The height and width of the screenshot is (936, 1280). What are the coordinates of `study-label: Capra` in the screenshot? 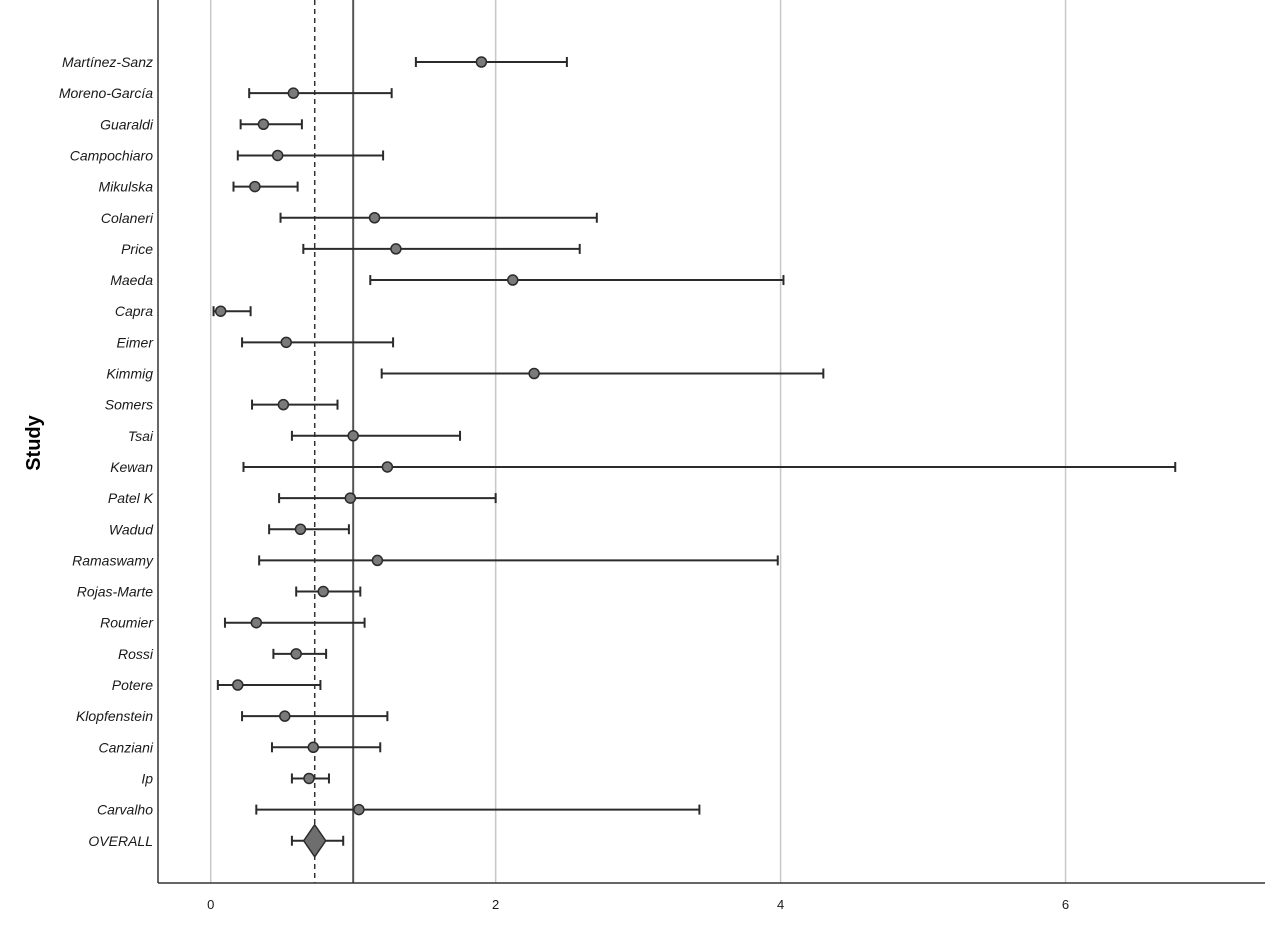 It's located at (134, 311).